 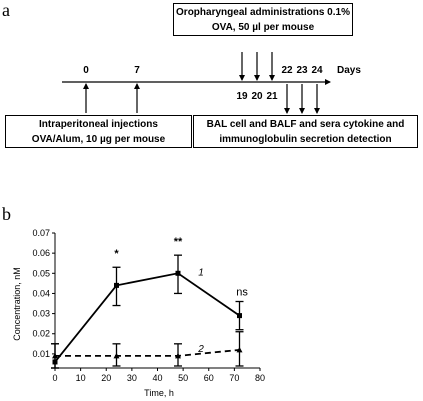 What do you see at coordinates (41, 273) in the screenshot?
I see `y-tick-label: 0.05` at bounding box center [41, 273].